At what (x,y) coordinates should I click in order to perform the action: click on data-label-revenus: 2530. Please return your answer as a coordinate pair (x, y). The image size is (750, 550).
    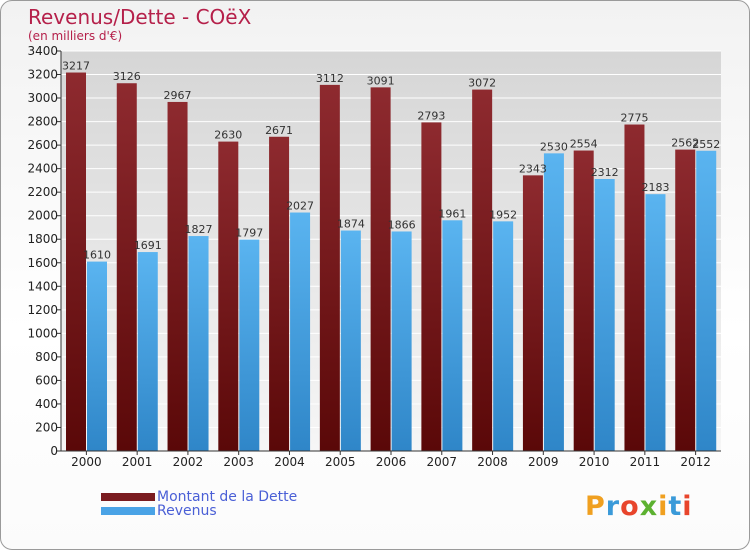
    Looking at the image, I should click on (554, 146).